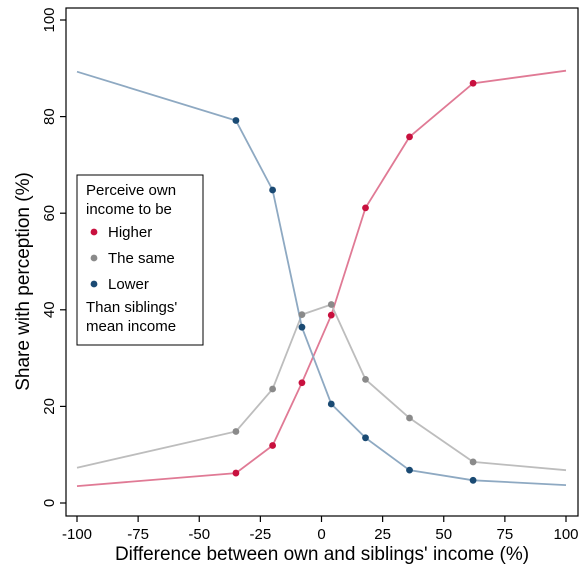 This screenshot has height=572, width=587. Describe the element at coordinates (128, 284) in the screenshot. I see `legend-label-lower: Lower` at that location.